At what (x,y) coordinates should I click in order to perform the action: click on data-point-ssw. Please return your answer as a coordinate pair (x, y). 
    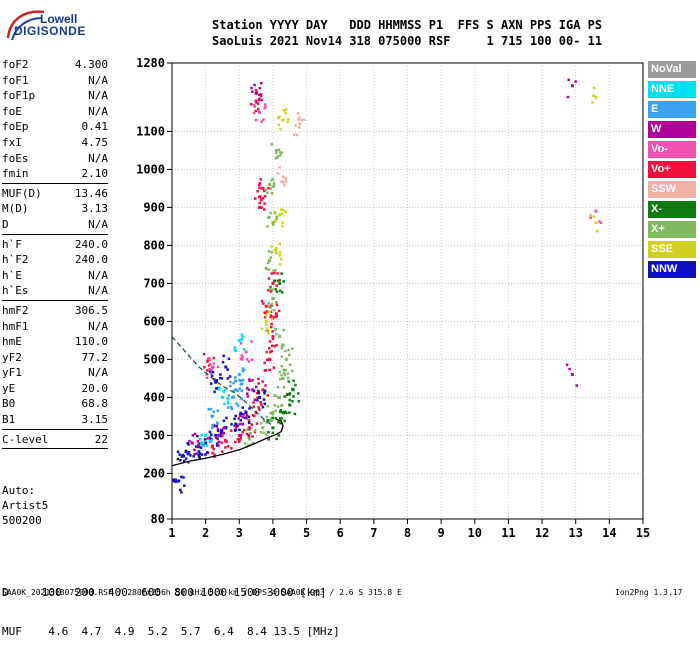
    Looking at the image, I should click on (294, 135).